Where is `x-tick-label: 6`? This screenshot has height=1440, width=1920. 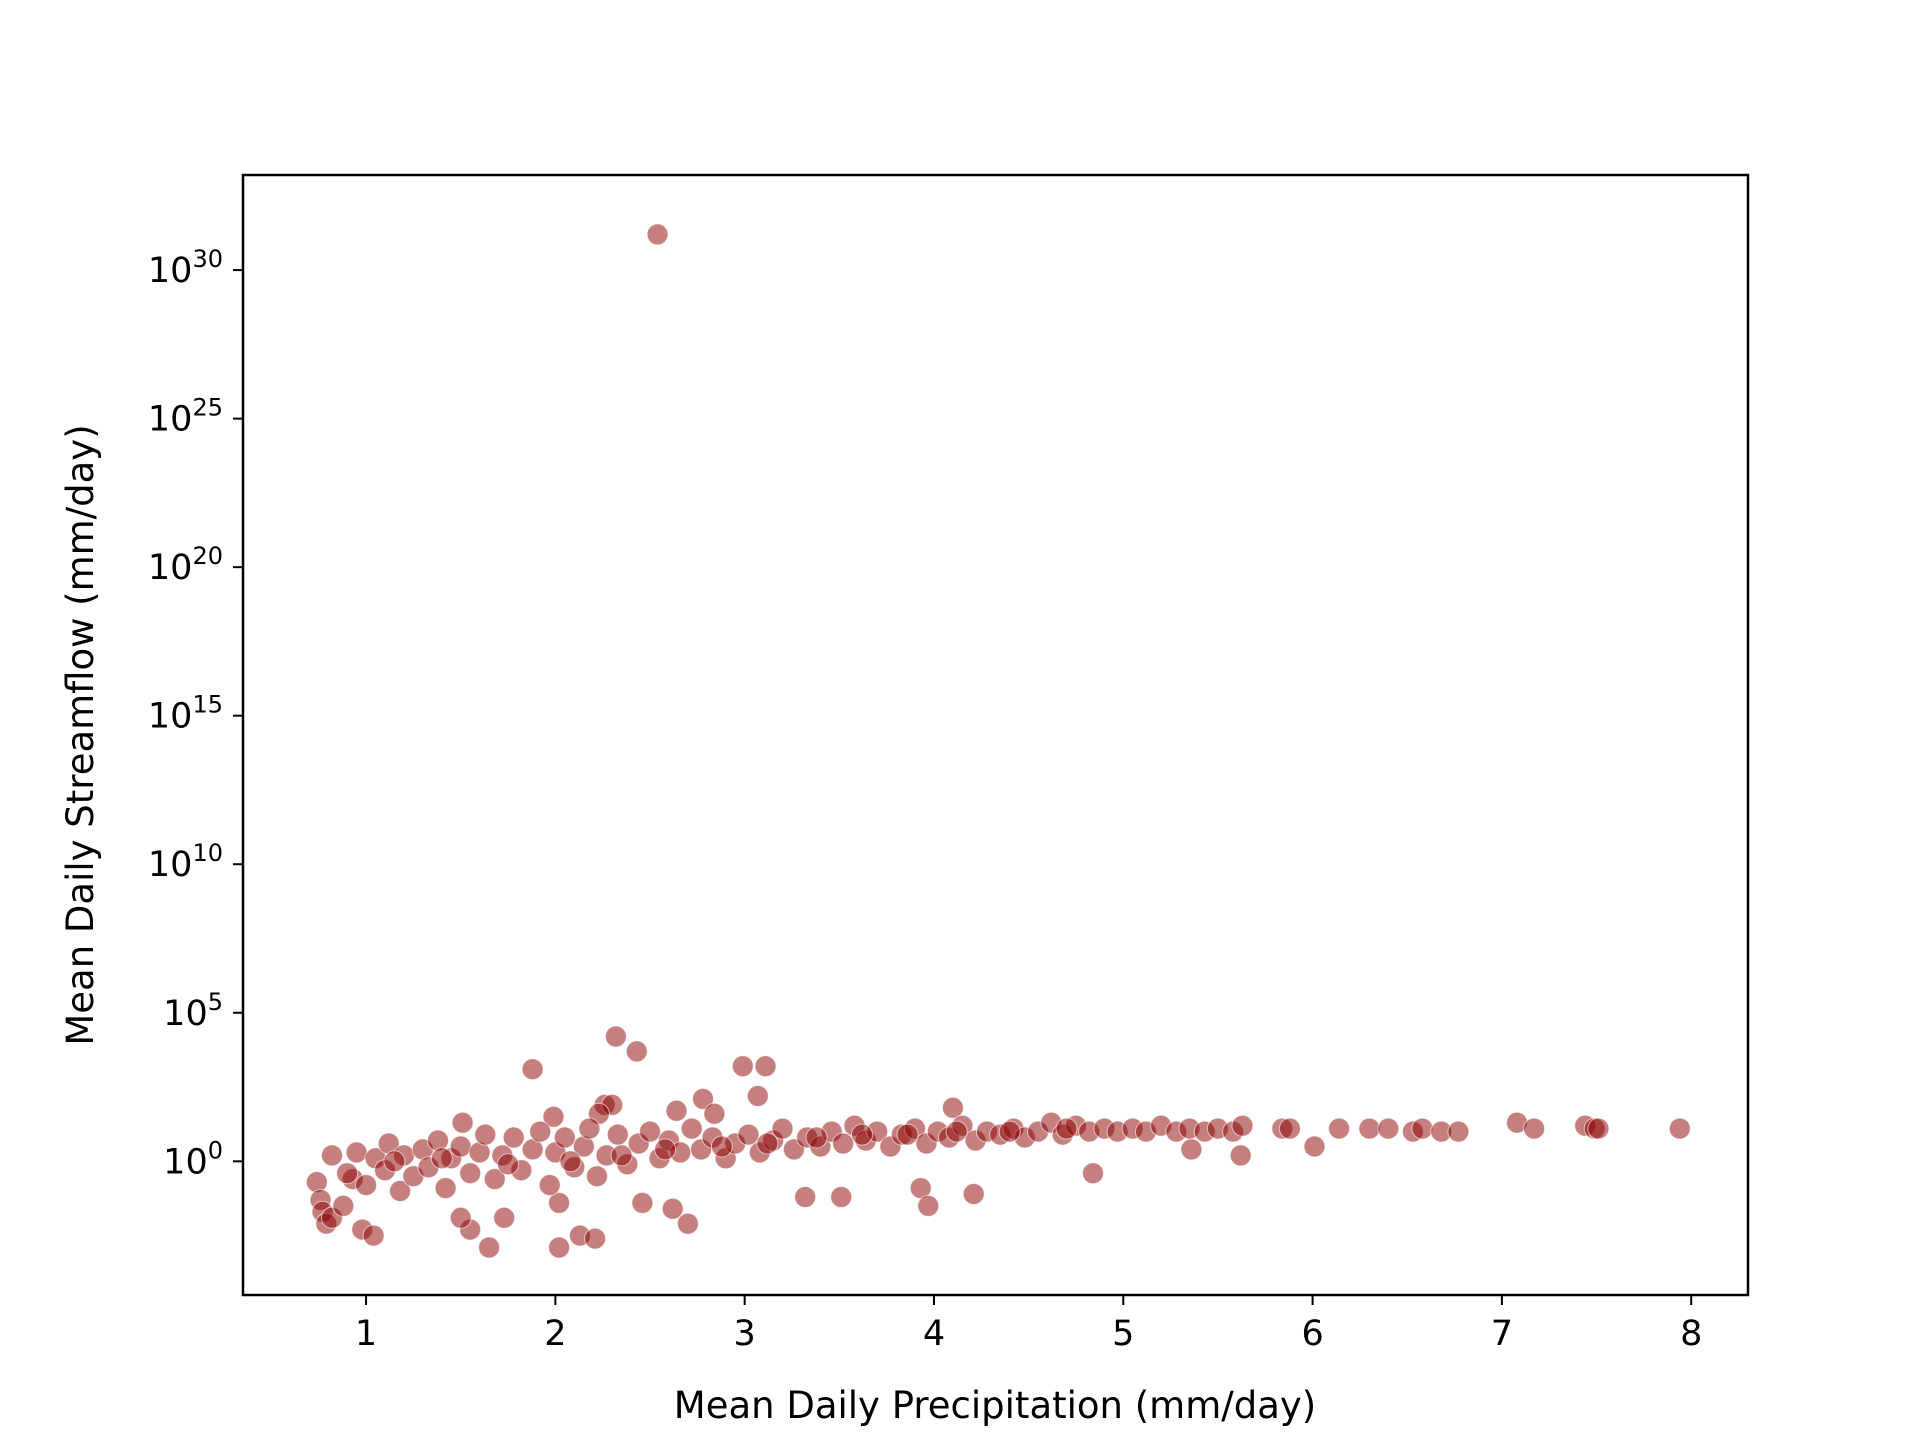 x-tick-label: 6 is located at coordinates (1312, 1334).